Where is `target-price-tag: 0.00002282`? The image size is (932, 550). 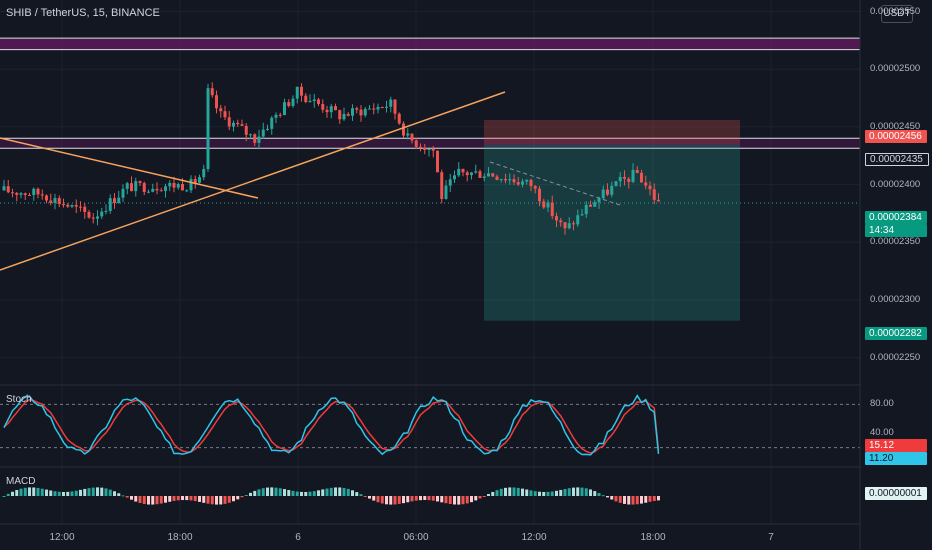
target-price-tag: 0.00002282 is located at coordinates (896, 333).